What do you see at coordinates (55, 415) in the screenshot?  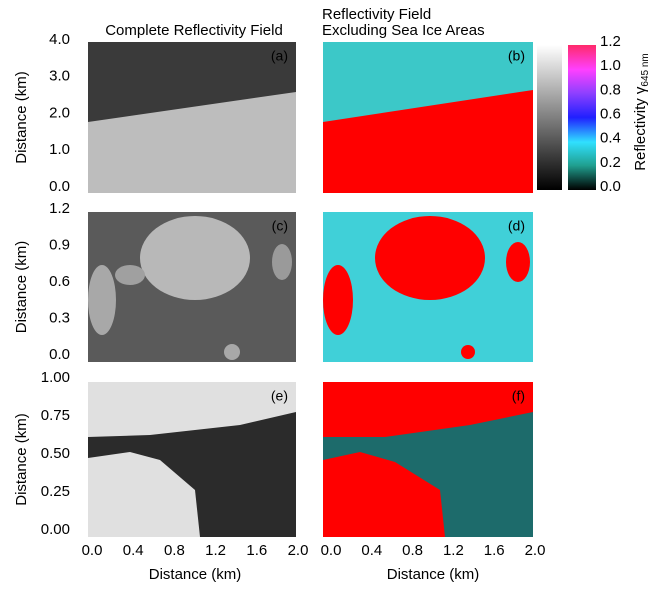 I see `y-tick-label: 0.75` at bounding box center [55, 415].